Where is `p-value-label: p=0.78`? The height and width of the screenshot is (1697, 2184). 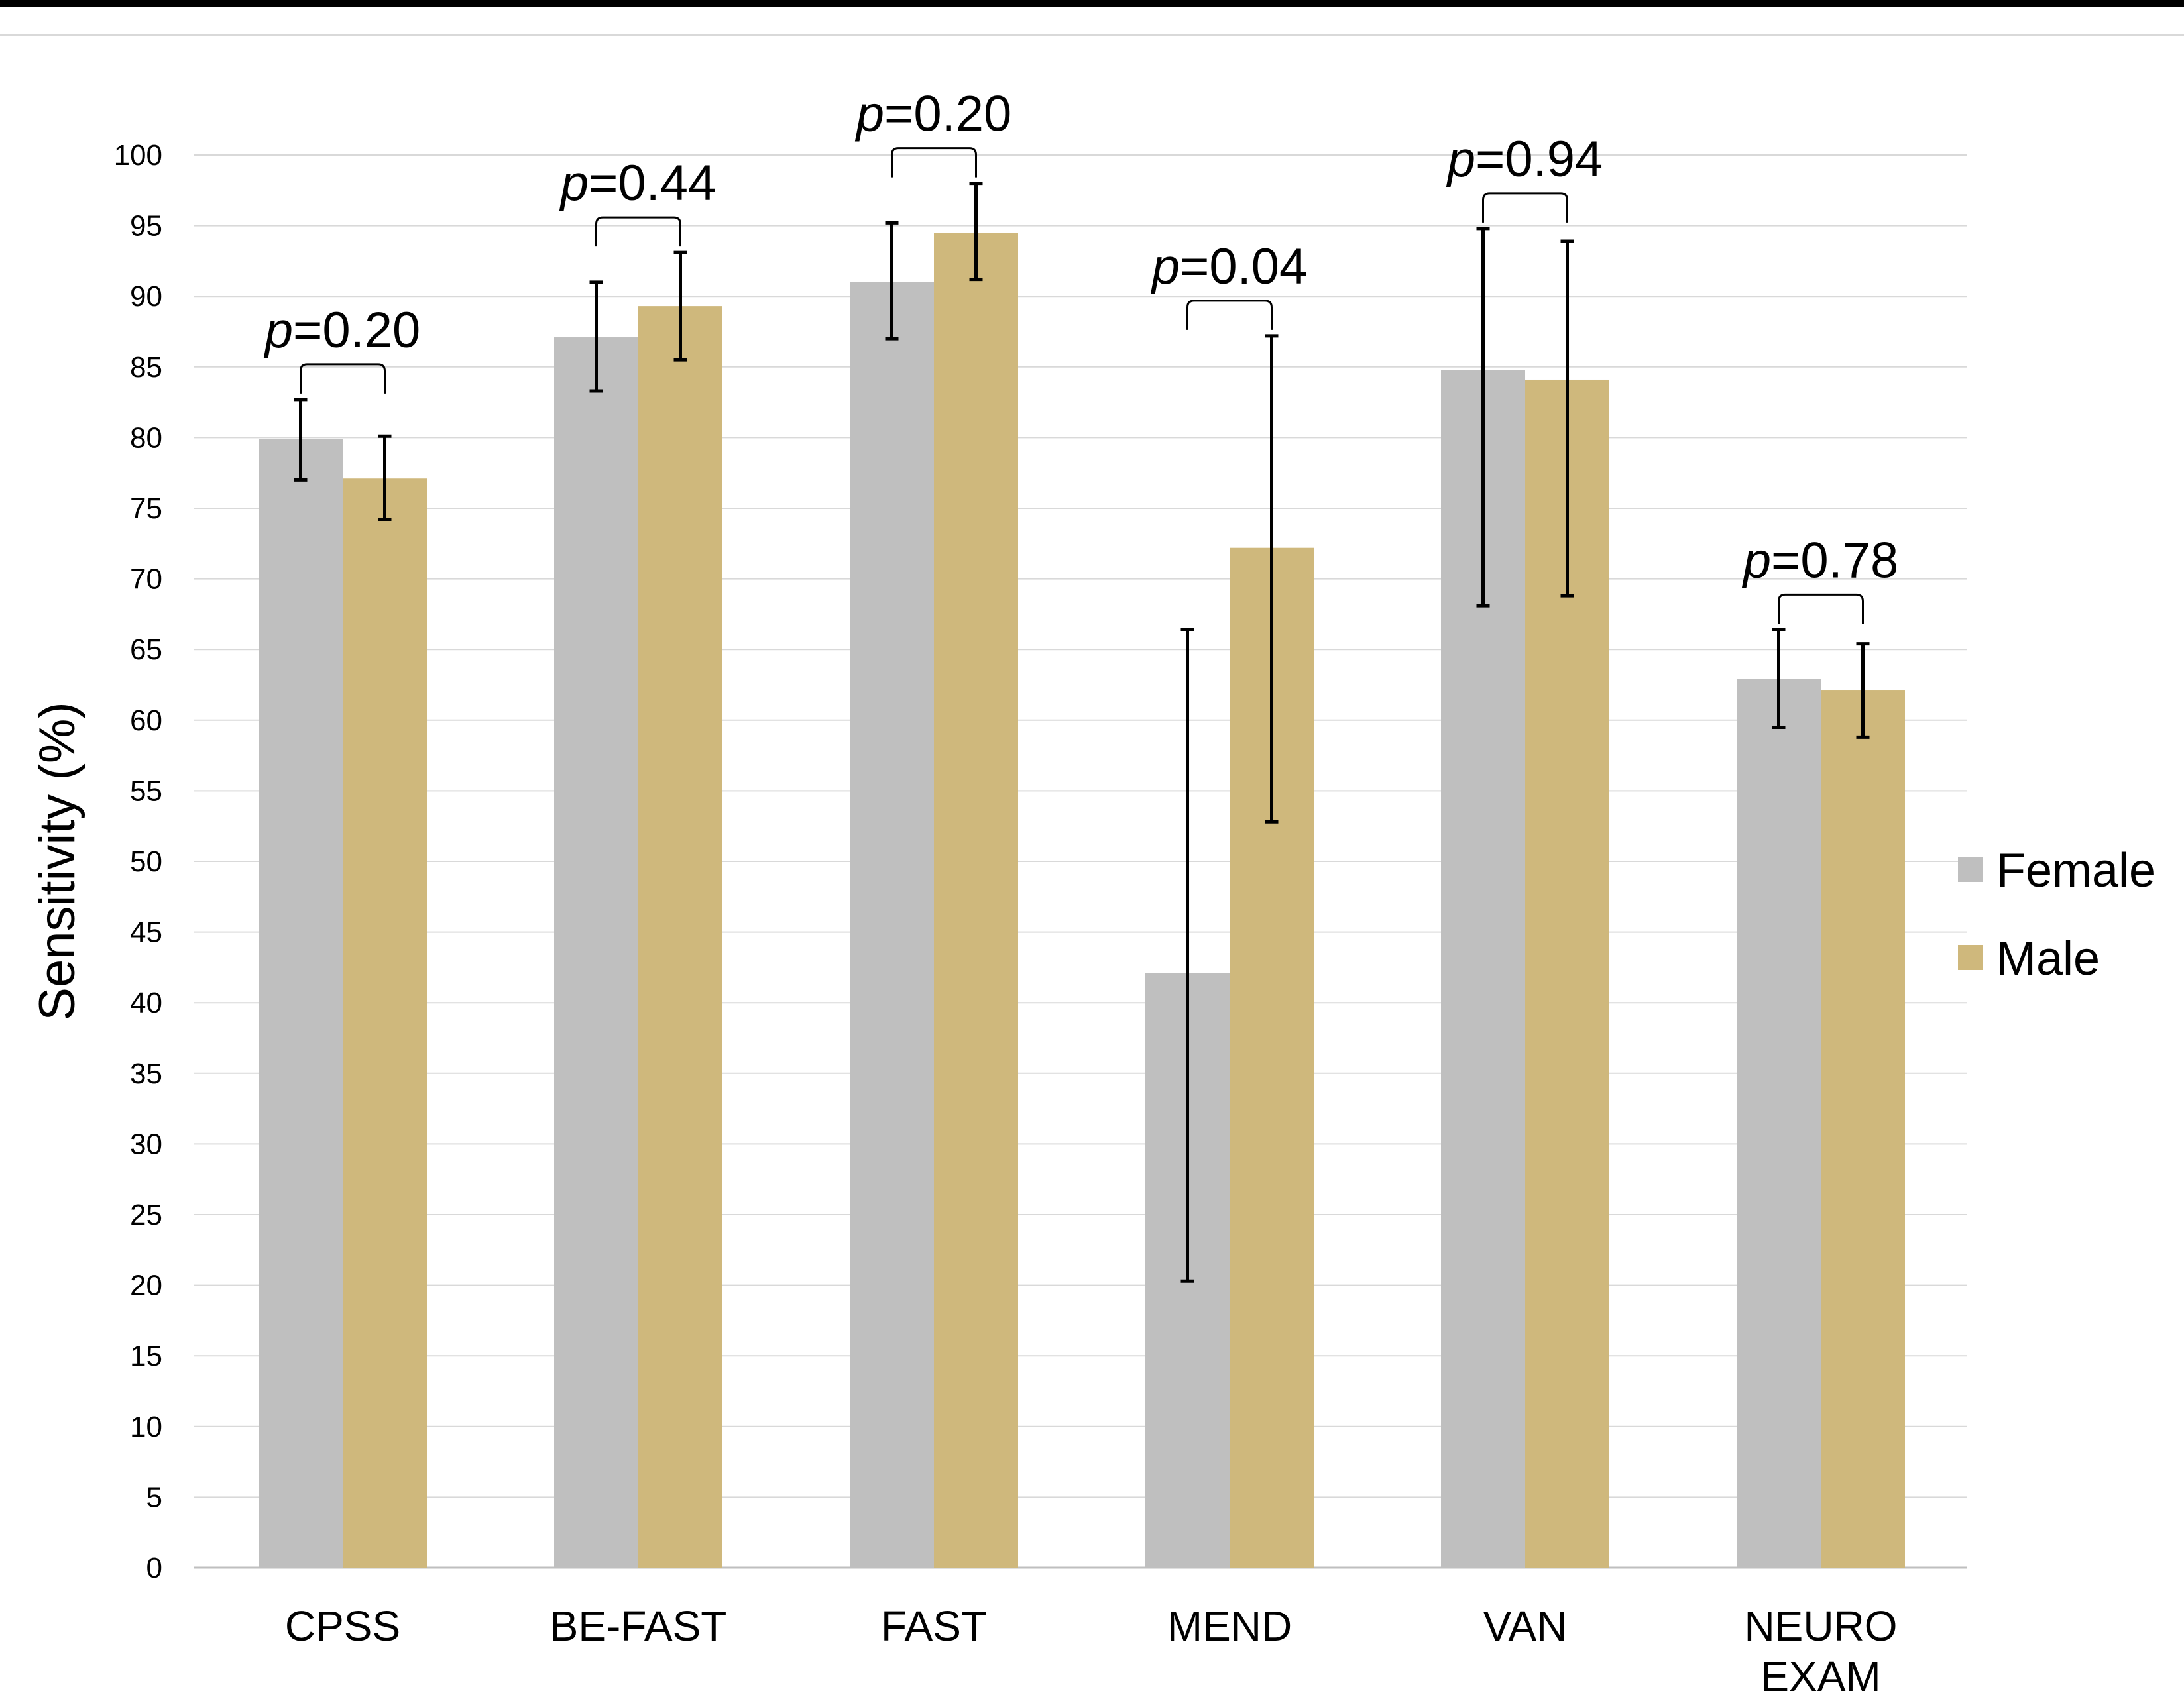
p-value-label: p=0.78 is located at coordinates (1820, 560).